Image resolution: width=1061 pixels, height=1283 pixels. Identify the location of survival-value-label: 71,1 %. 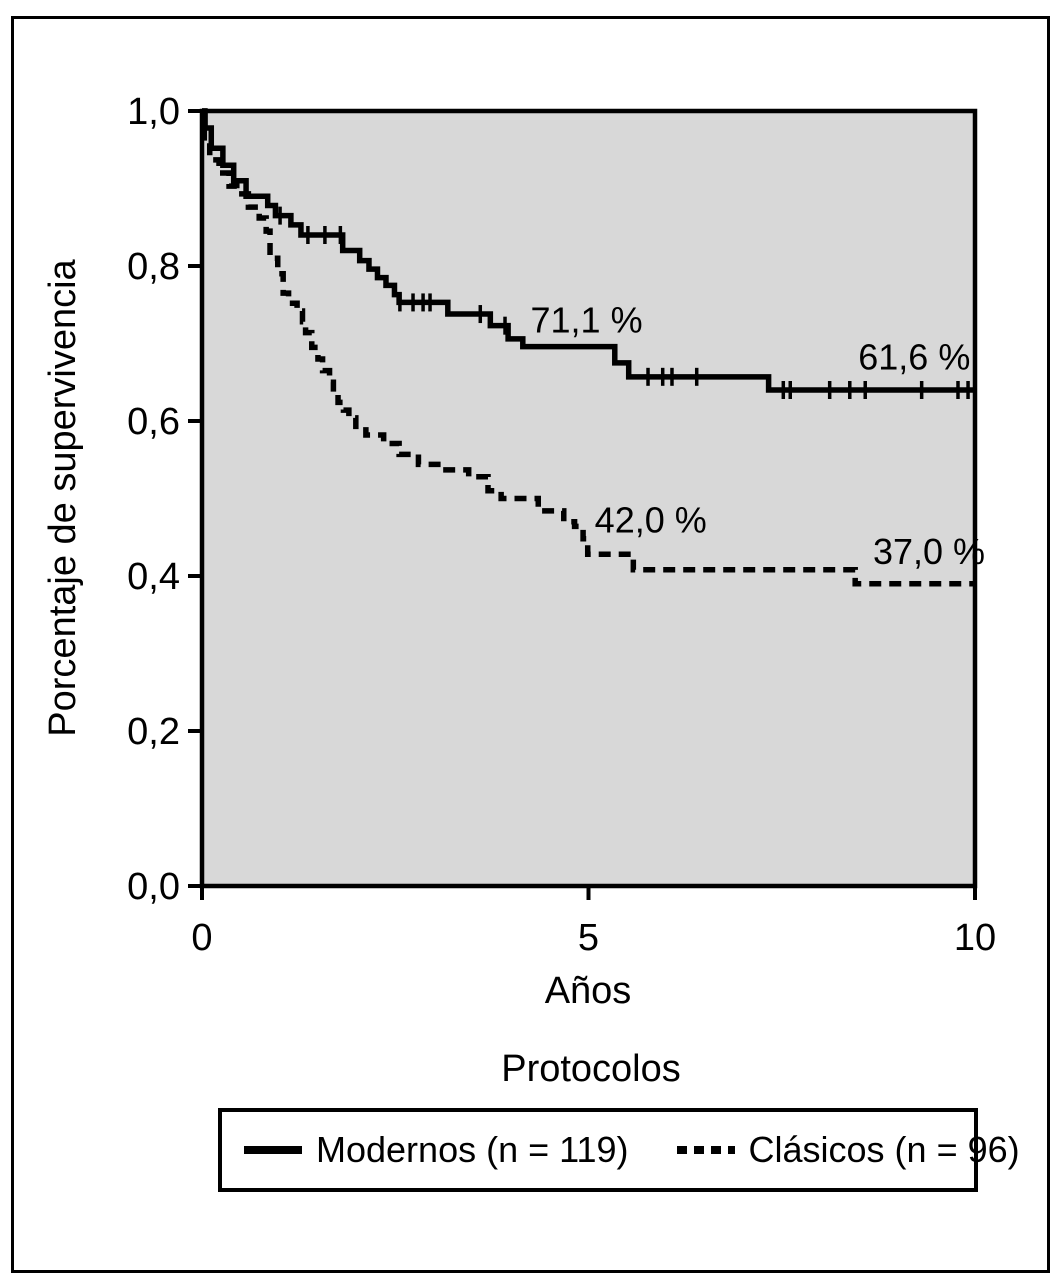
(587, 319).